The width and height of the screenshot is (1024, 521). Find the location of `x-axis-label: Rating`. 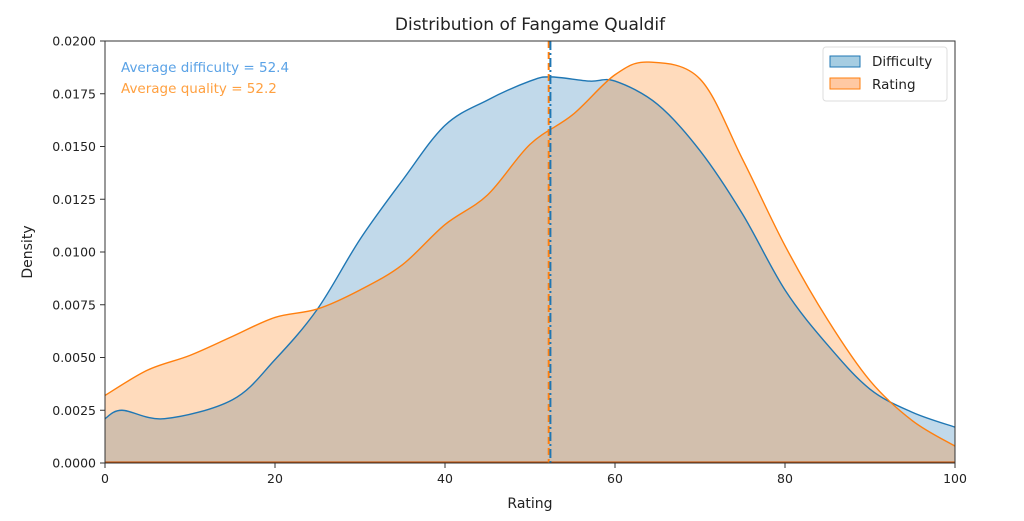

x-axis-label: Rating is located at coordinates (529, 504).